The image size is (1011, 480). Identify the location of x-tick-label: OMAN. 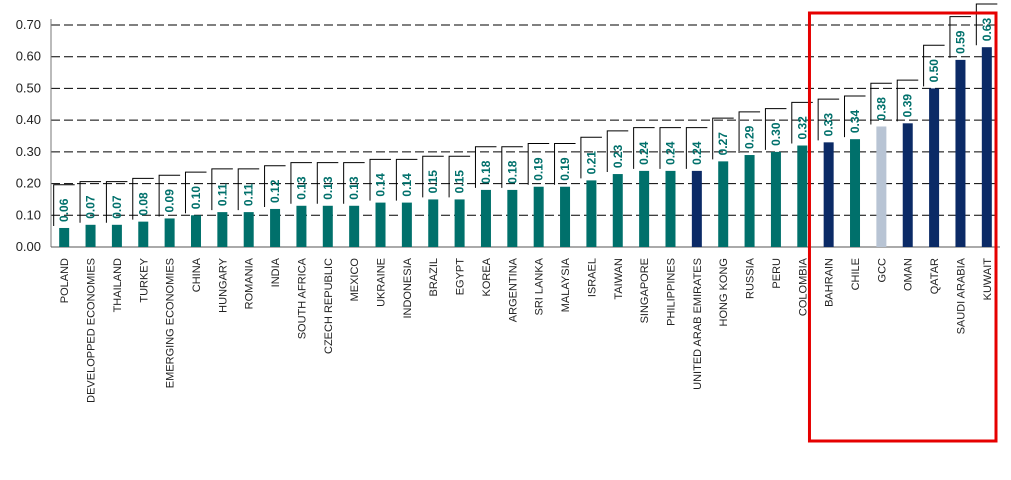
(909, 274).